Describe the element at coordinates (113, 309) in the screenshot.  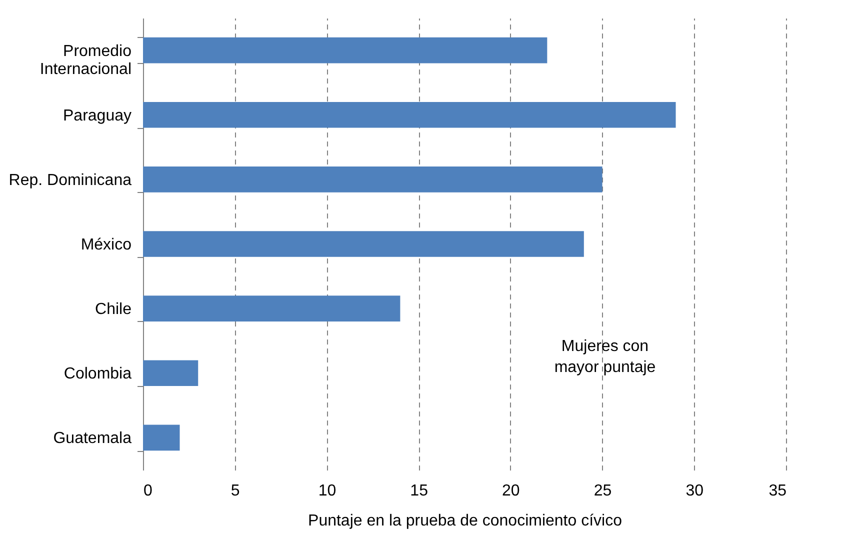
I see `y-tick-label: Chile` at that location.